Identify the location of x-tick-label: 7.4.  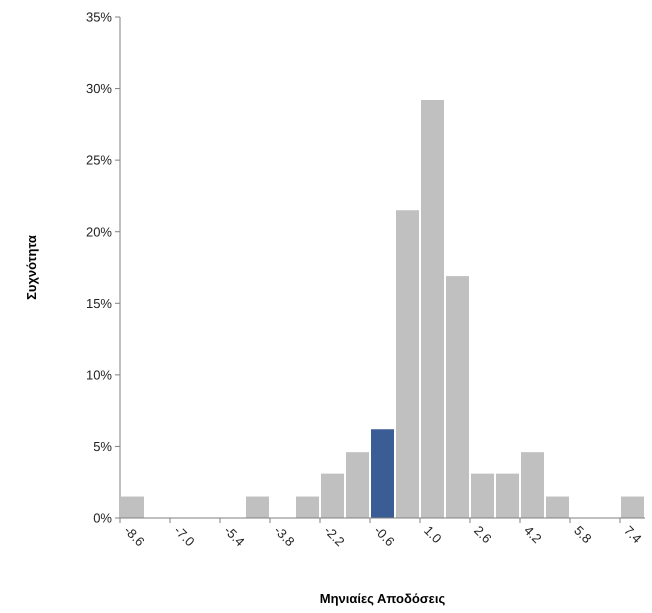
(633, 534).